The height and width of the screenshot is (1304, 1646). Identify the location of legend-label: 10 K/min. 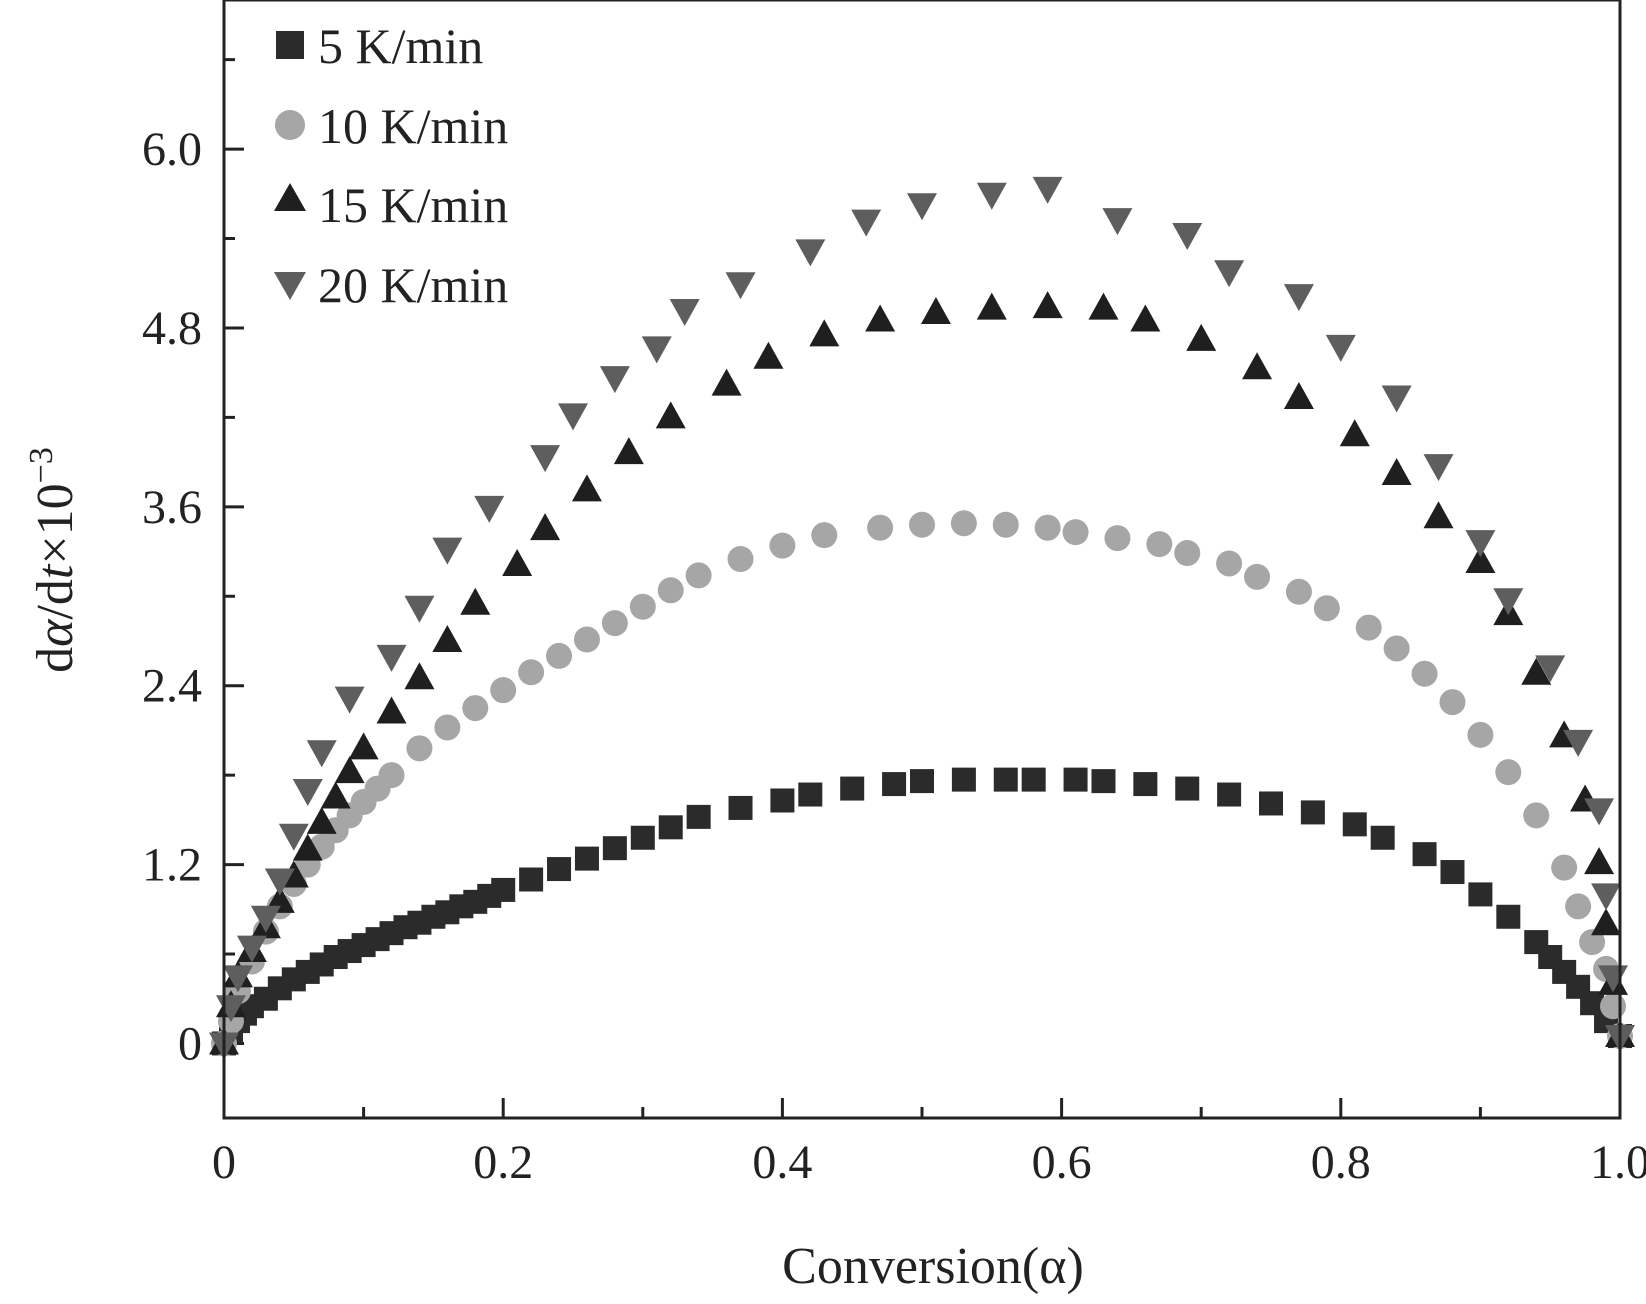
(413, 126).